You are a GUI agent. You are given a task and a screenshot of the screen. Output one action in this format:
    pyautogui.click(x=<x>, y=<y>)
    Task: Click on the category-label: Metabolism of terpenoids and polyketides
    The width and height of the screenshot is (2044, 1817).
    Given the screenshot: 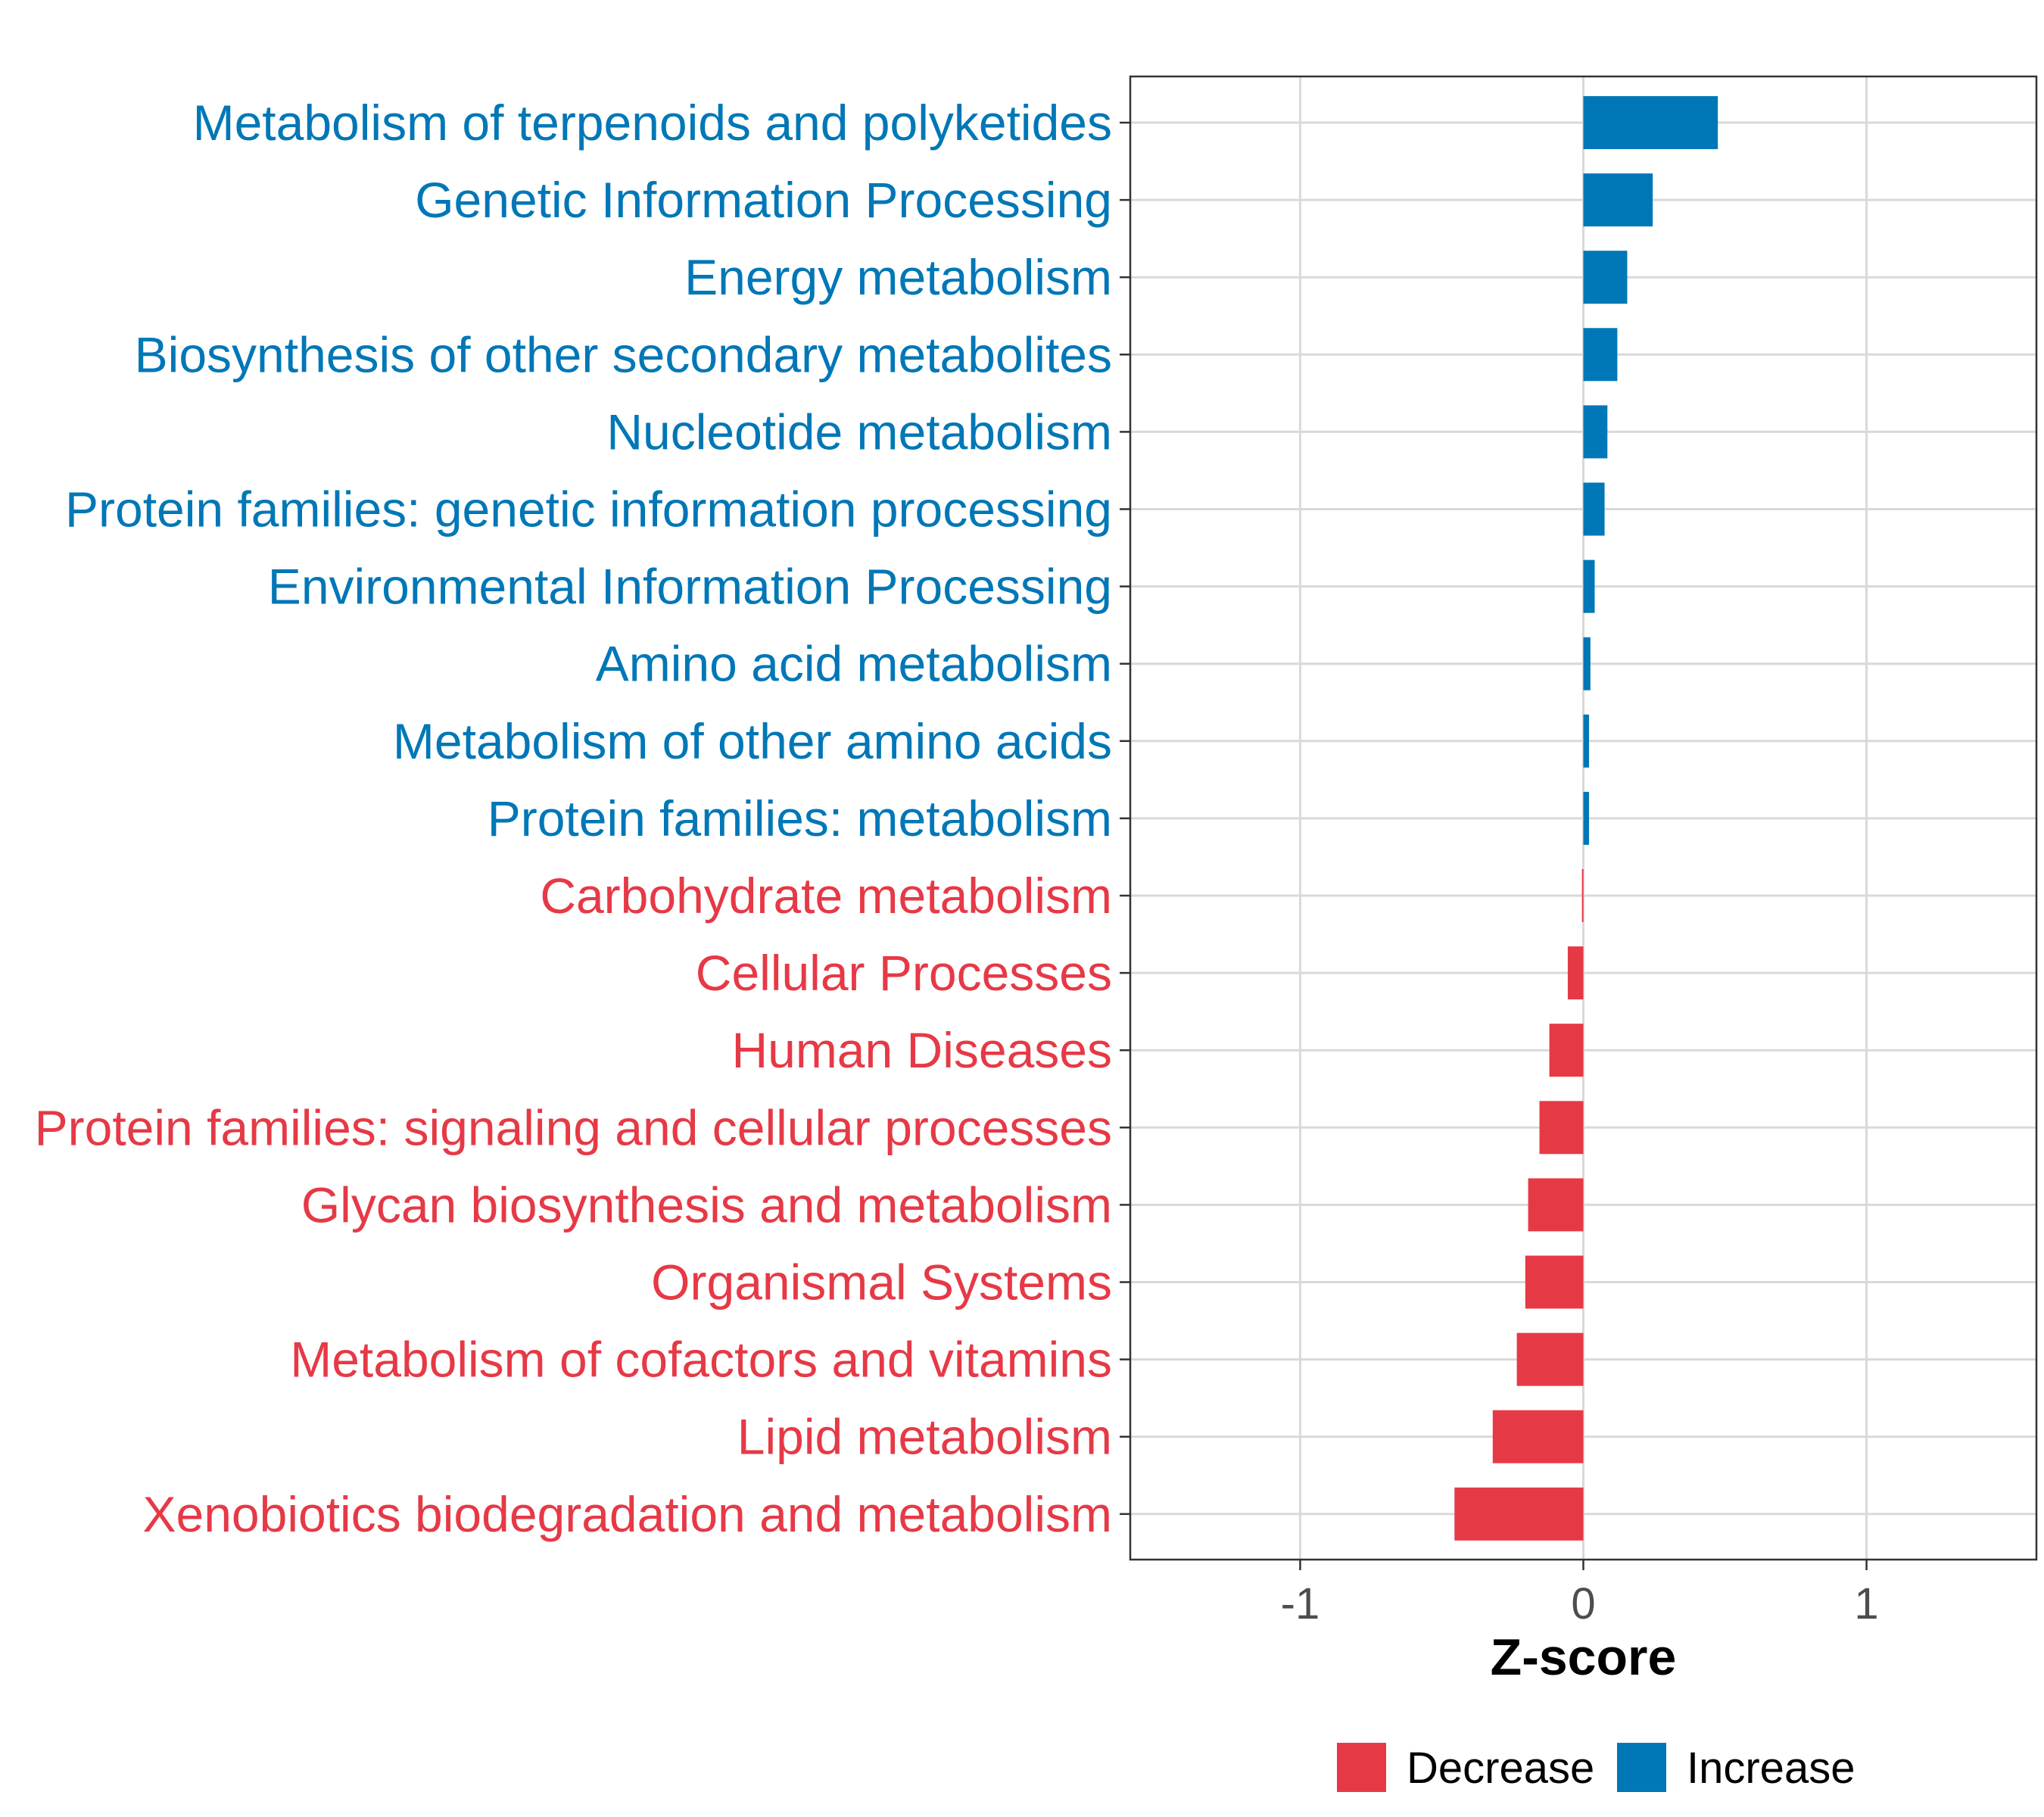 What is the action you would take?
    pyautogui.click(x=652, y=123)
    